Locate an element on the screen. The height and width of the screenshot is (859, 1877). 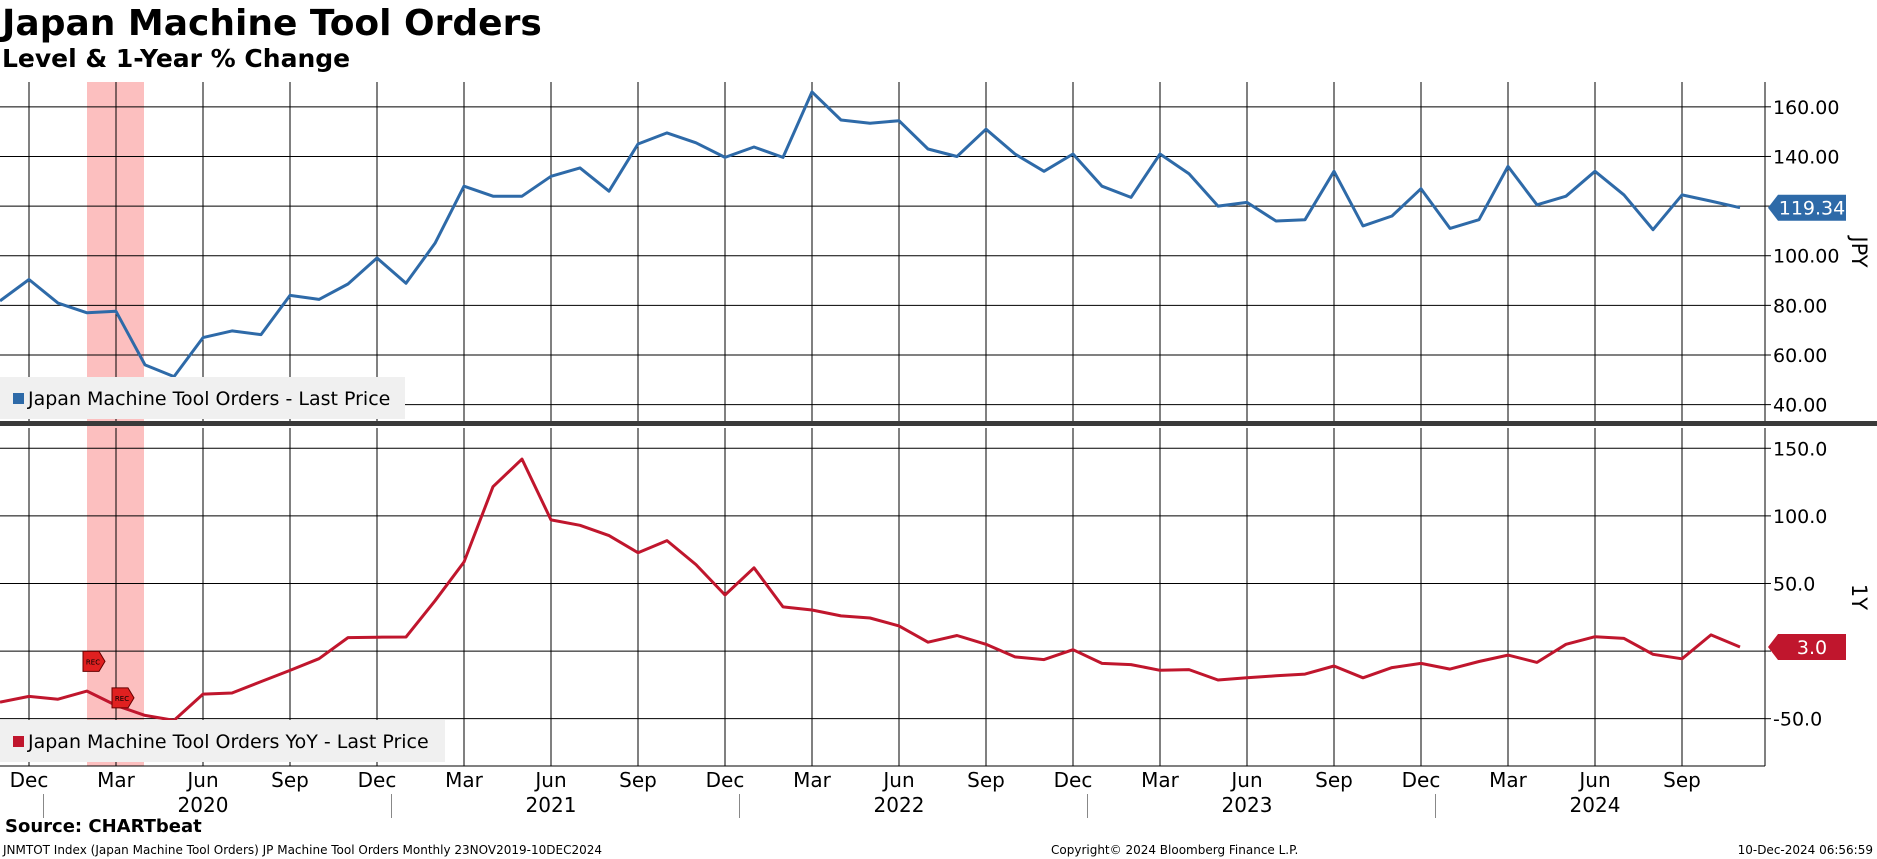
ytick-label-top: 160.00 is located at coordinates (1806, 108).